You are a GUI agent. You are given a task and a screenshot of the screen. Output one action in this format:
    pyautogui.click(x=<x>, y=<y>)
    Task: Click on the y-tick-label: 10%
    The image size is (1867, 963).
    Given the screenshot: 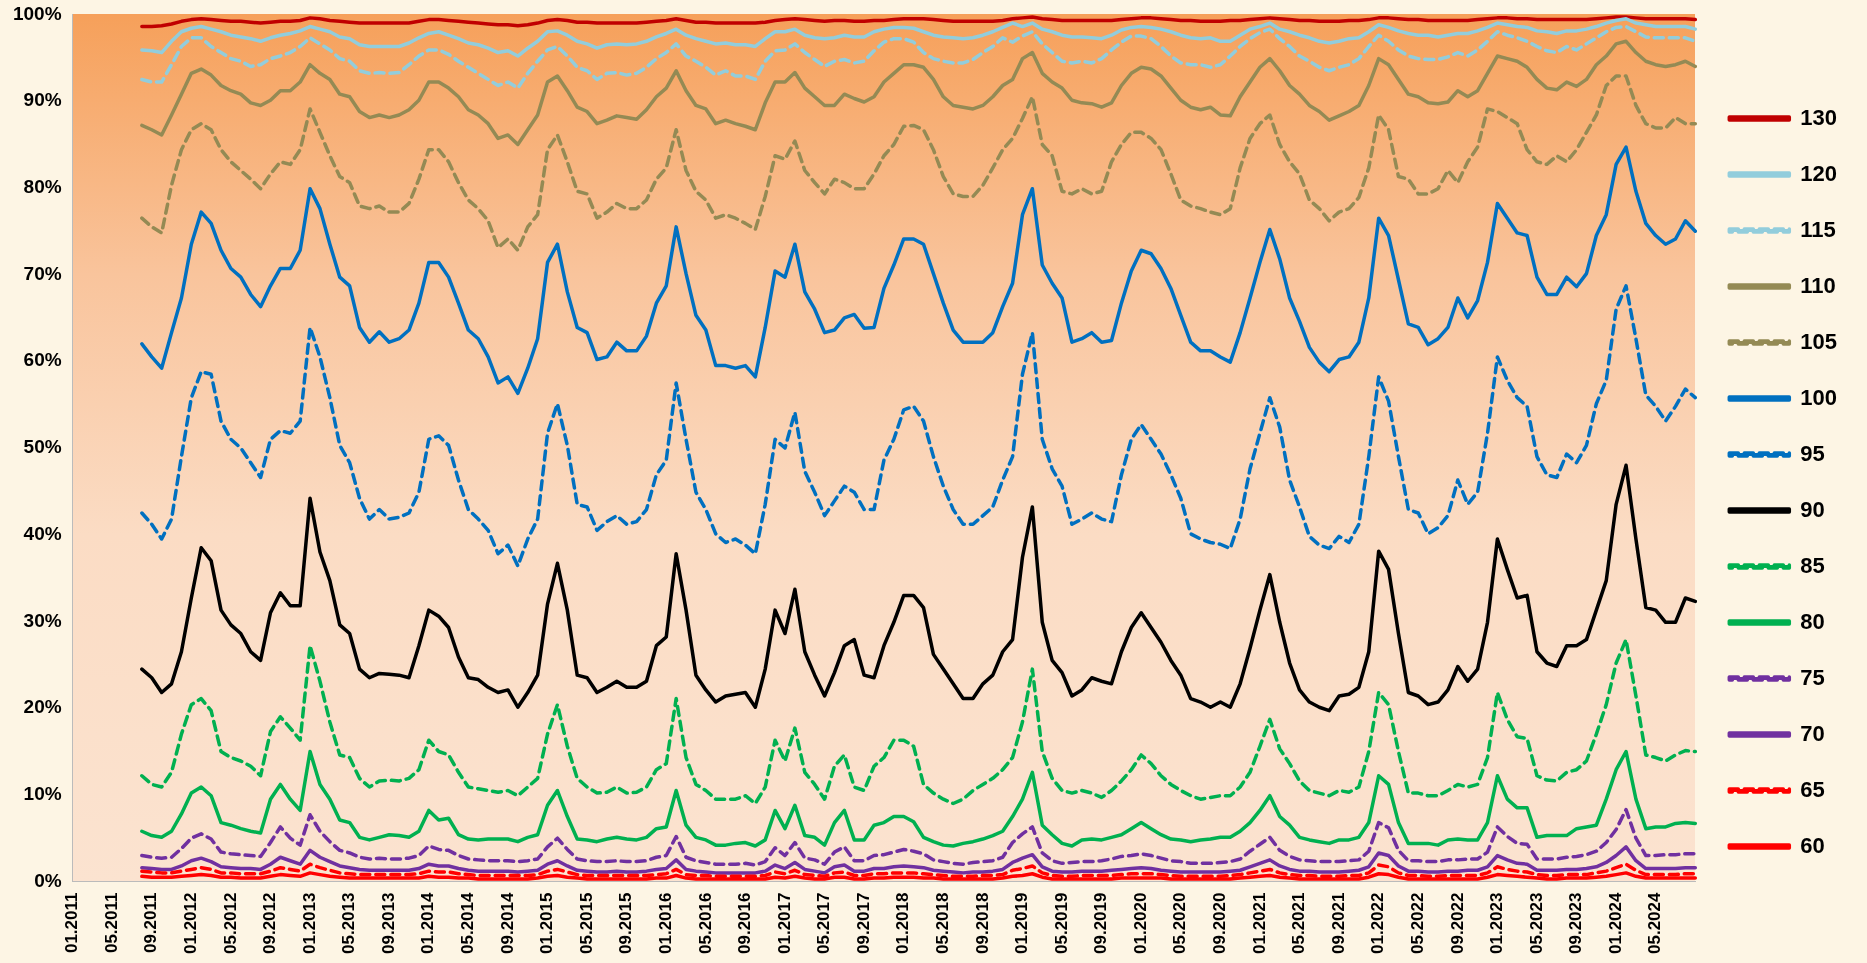 What is the action you would take?
    pyautogui.click(x=42, y=794)
    